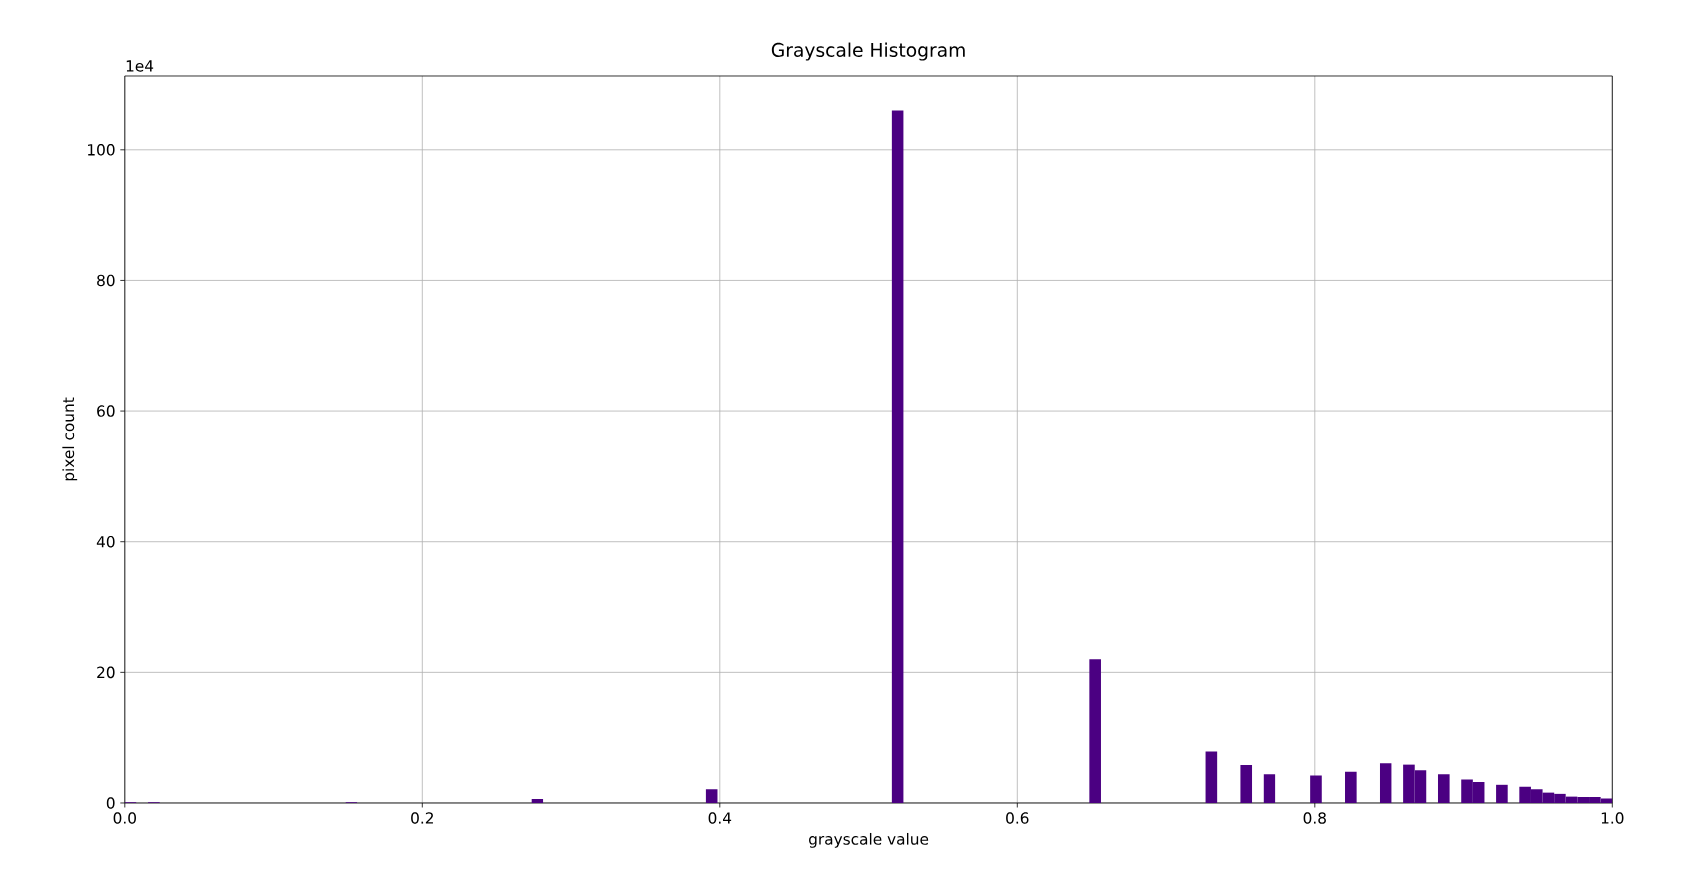  What do you see at coordinates (106, 280) in the screenshot?
I see `y-tick-label: 80` at bounding box center [106, 280].